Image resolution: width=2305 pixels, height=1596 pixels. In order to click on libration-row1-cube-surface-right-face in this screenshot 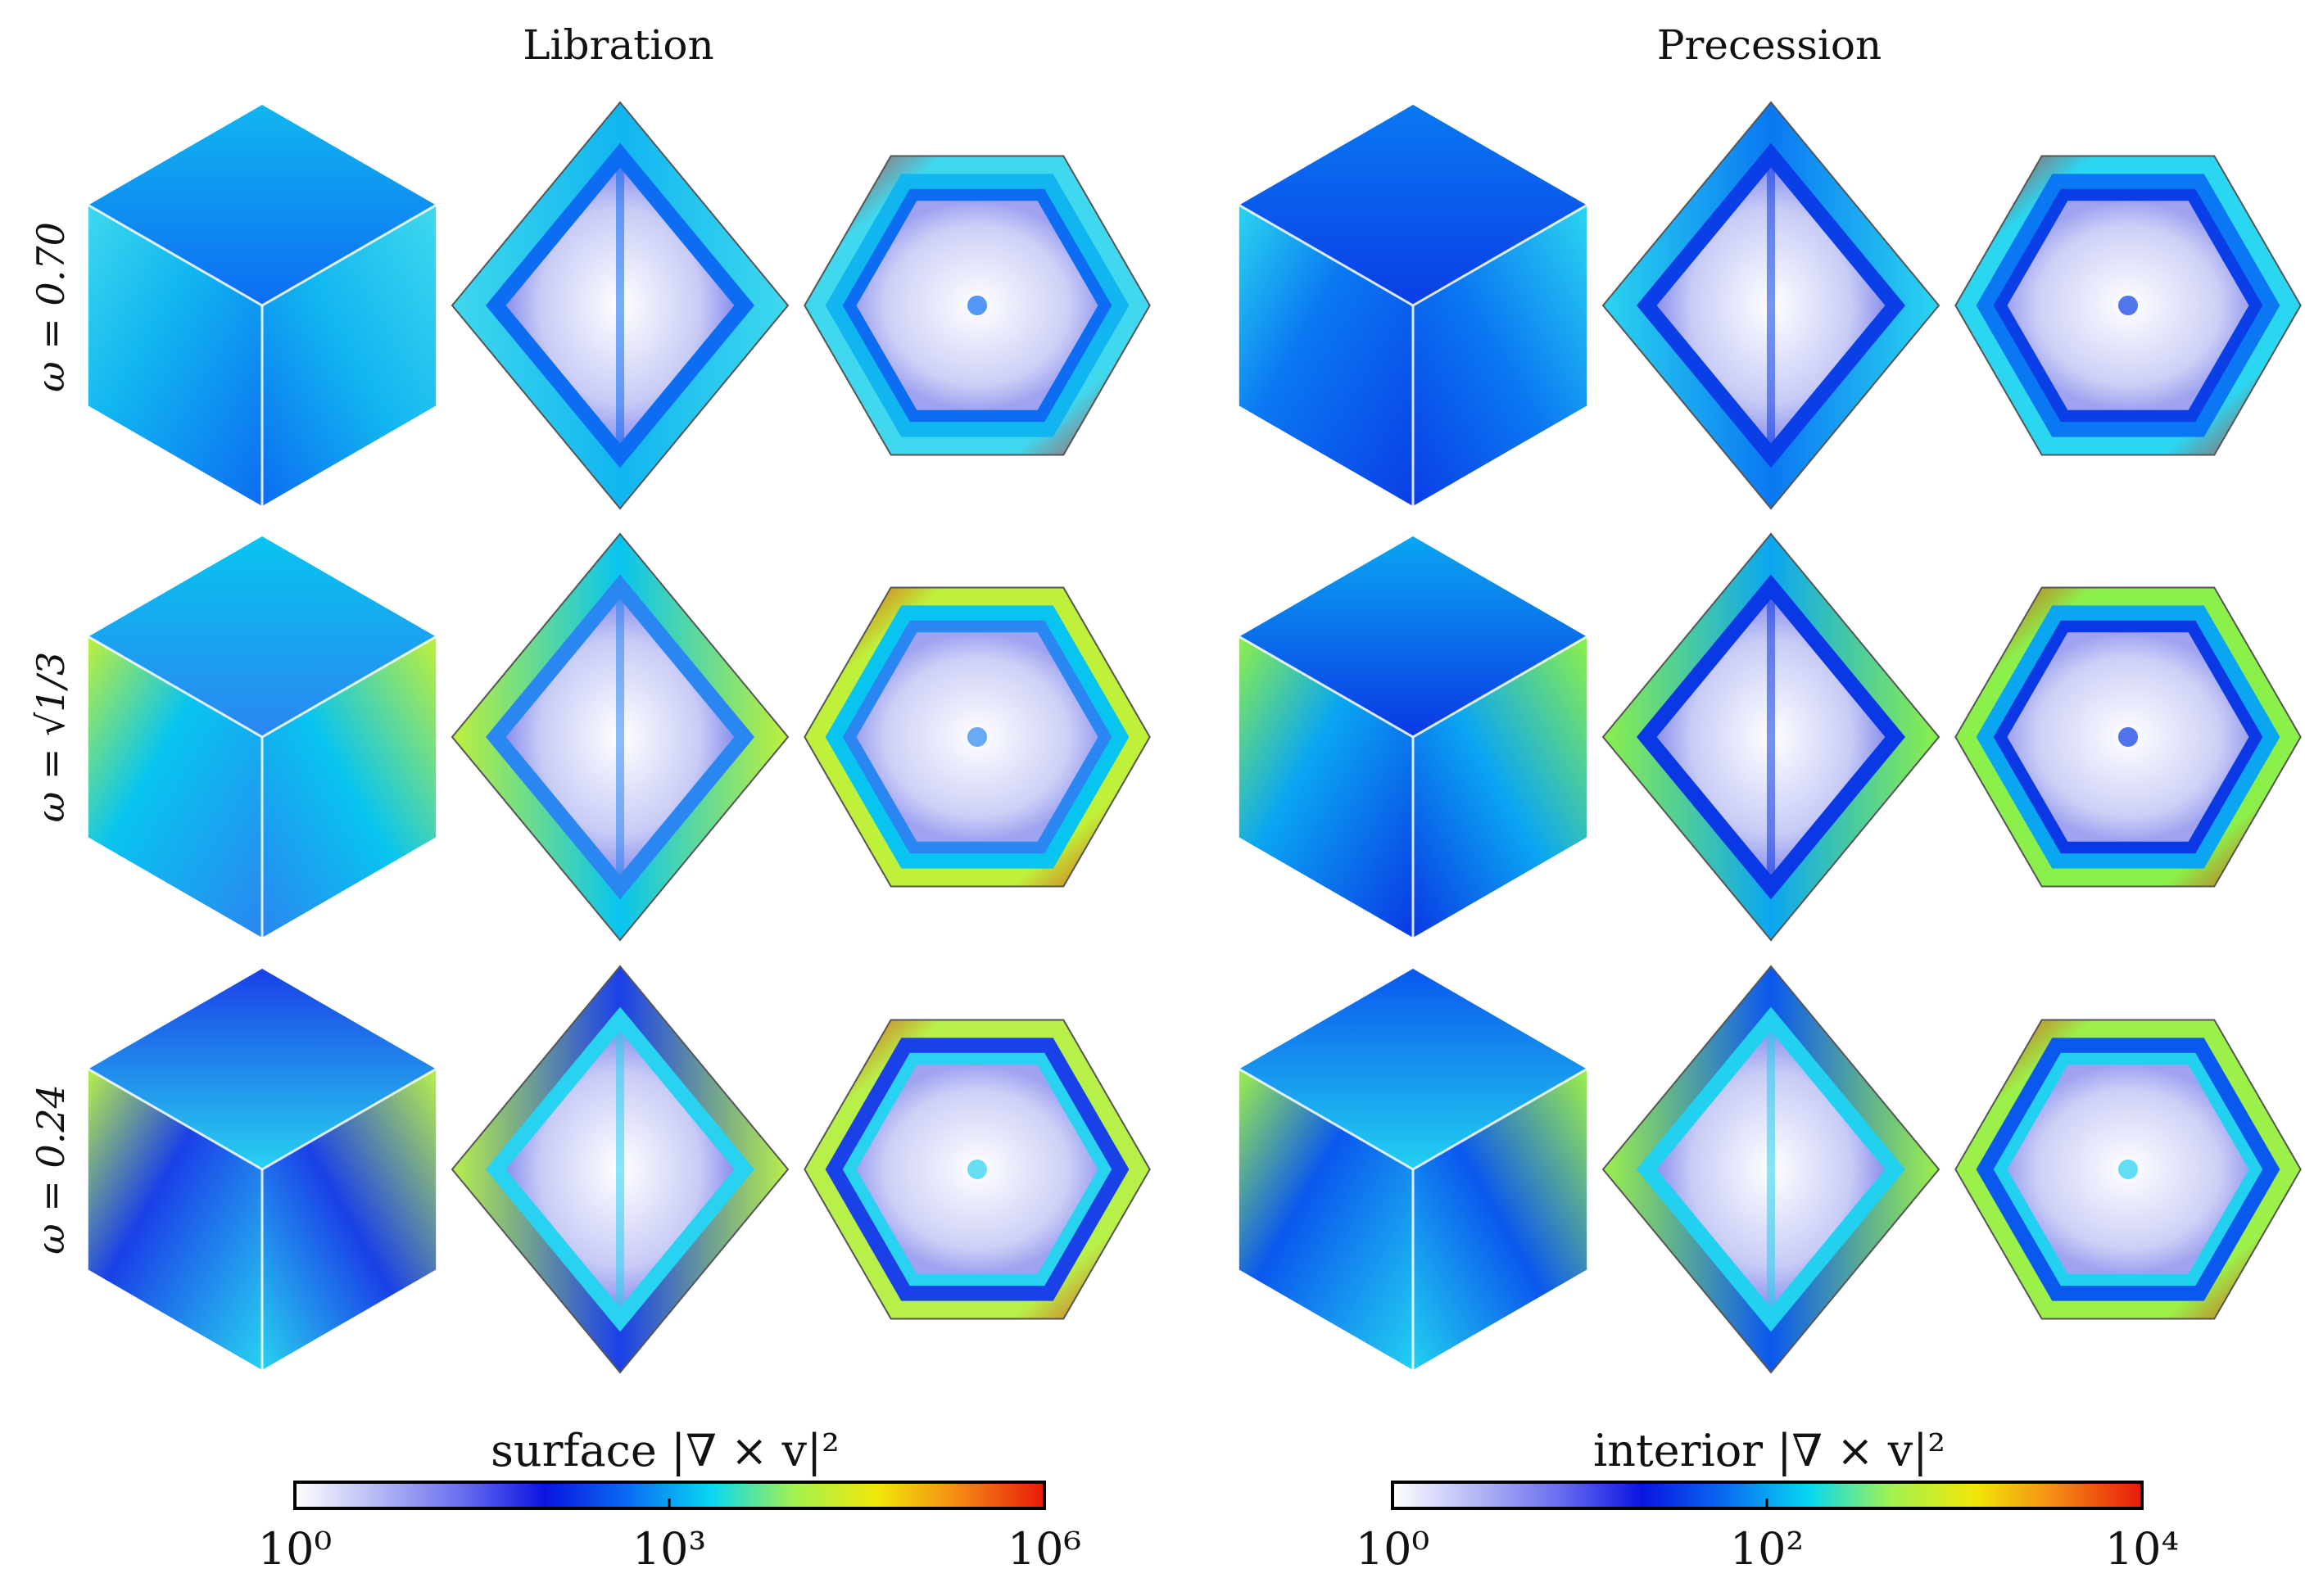, I will do `click(349, 355)`.